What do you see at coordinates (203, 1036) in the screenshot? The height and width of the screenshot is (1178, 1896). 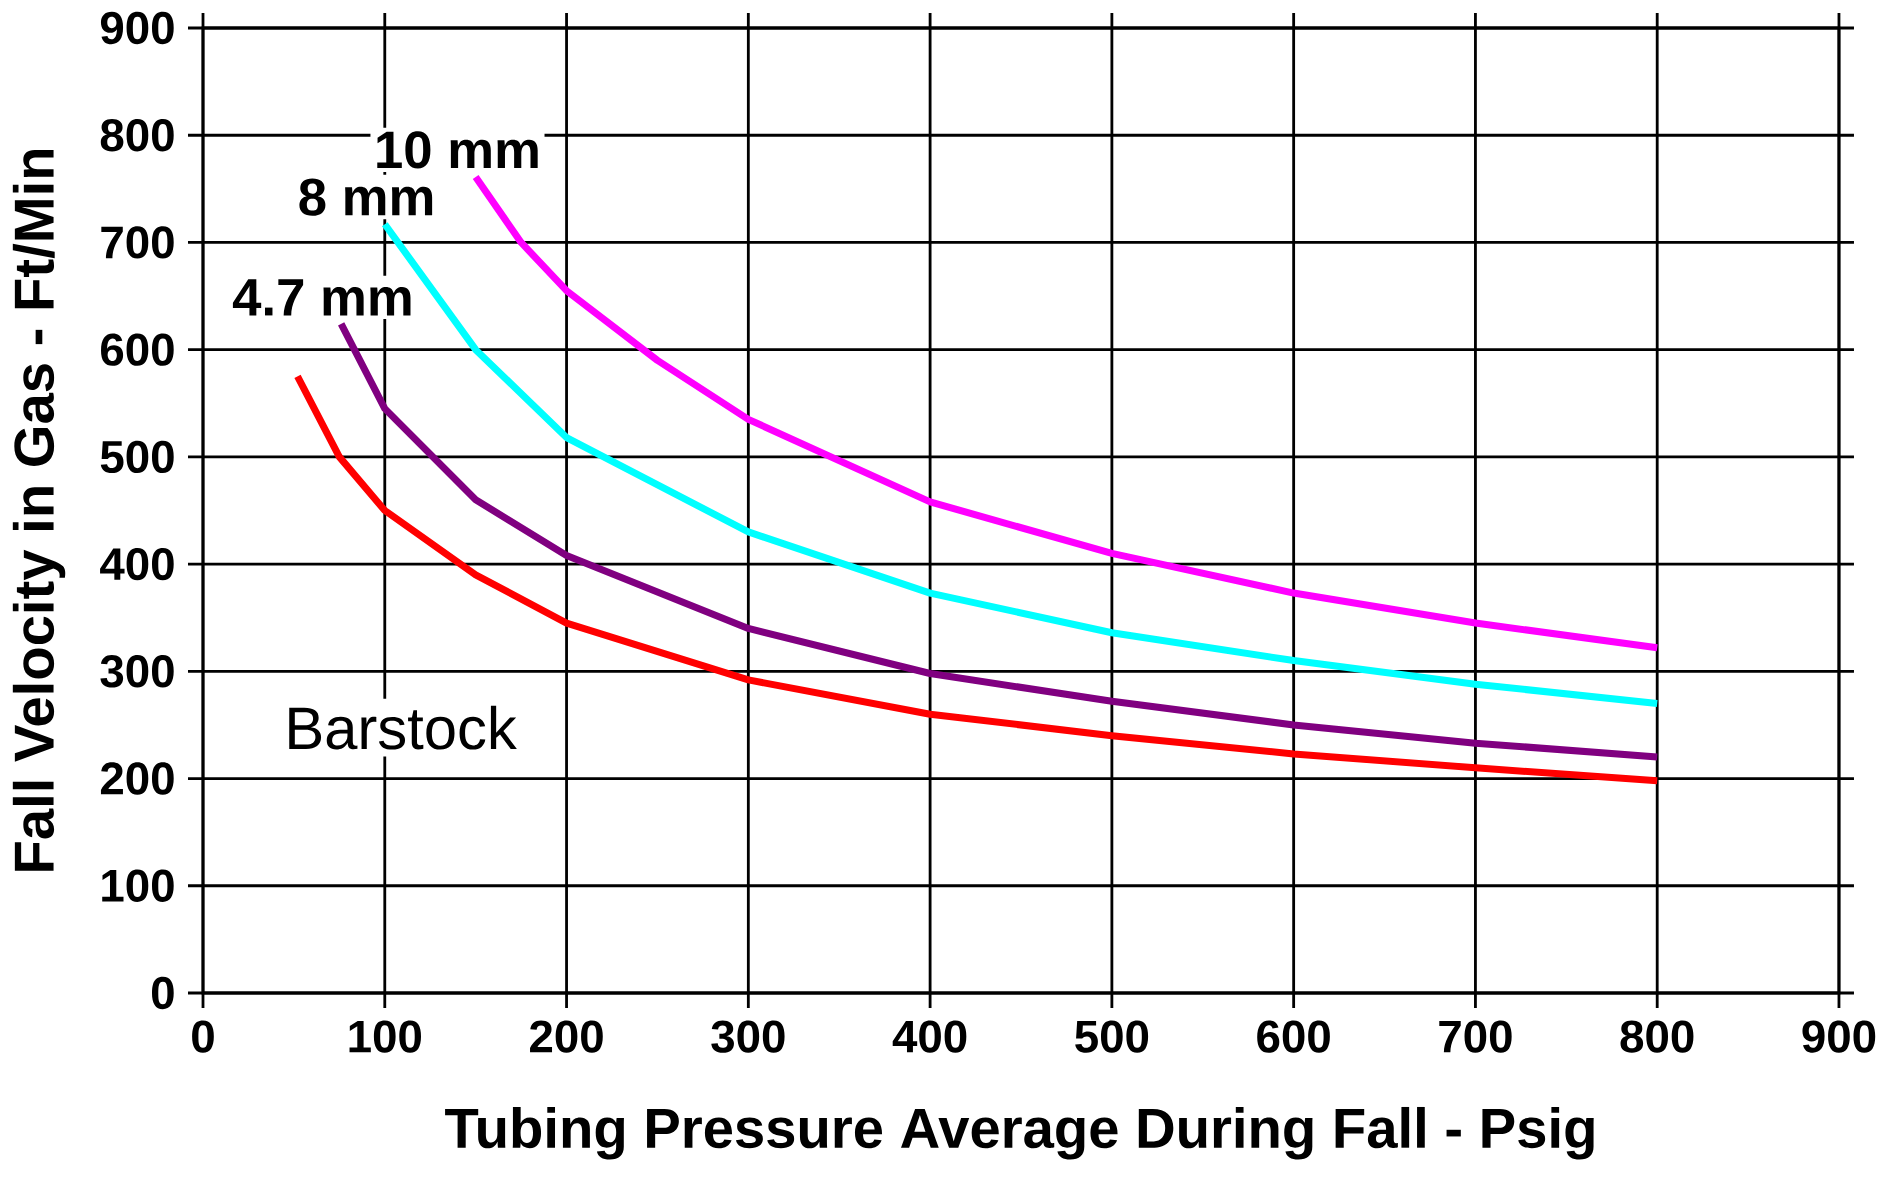 I see `x-tick-label: 0` at bounding box center [203, 1036].